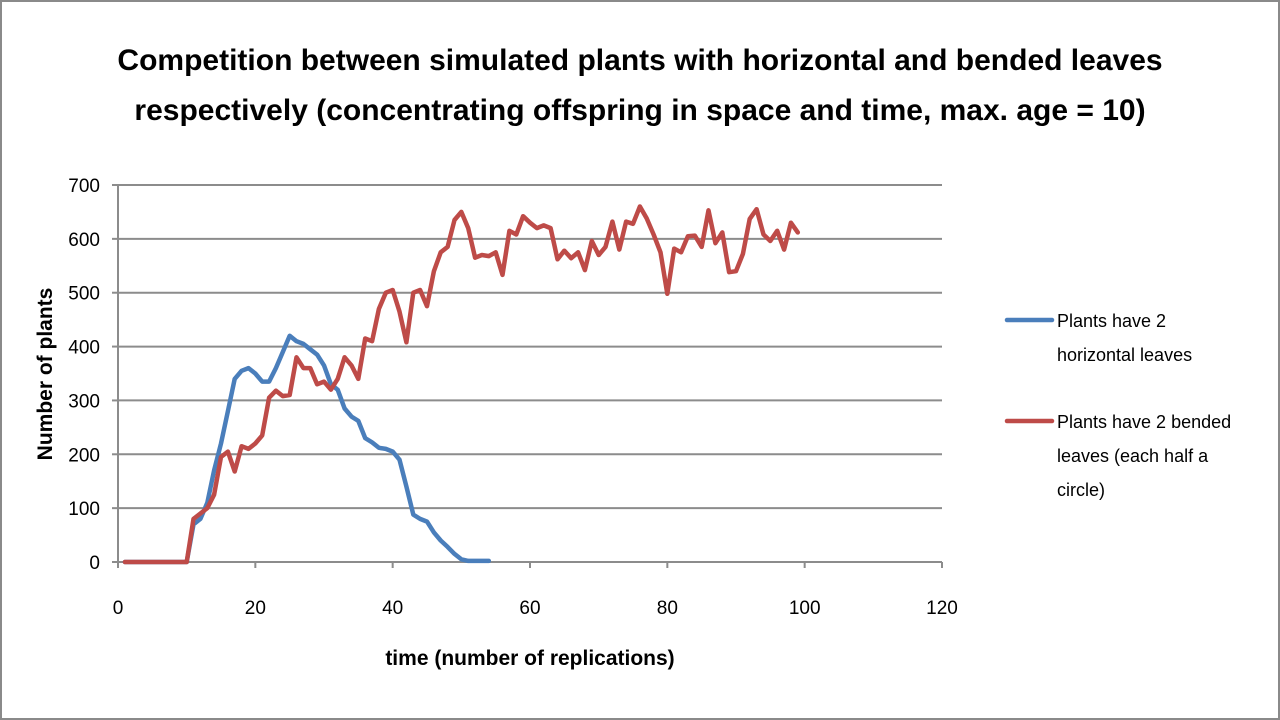  I want to click on y-axis-label: Number of plants, so click(45, 374).